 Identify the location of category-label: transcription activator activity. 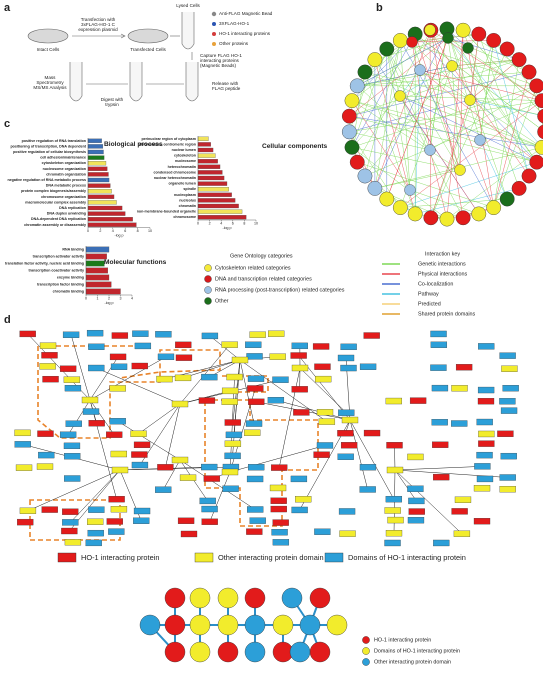
(58, 256).